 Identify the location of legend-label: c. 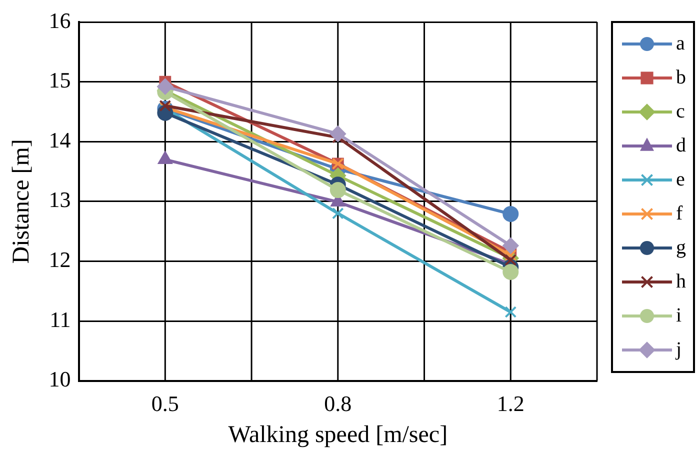
(680, 111).